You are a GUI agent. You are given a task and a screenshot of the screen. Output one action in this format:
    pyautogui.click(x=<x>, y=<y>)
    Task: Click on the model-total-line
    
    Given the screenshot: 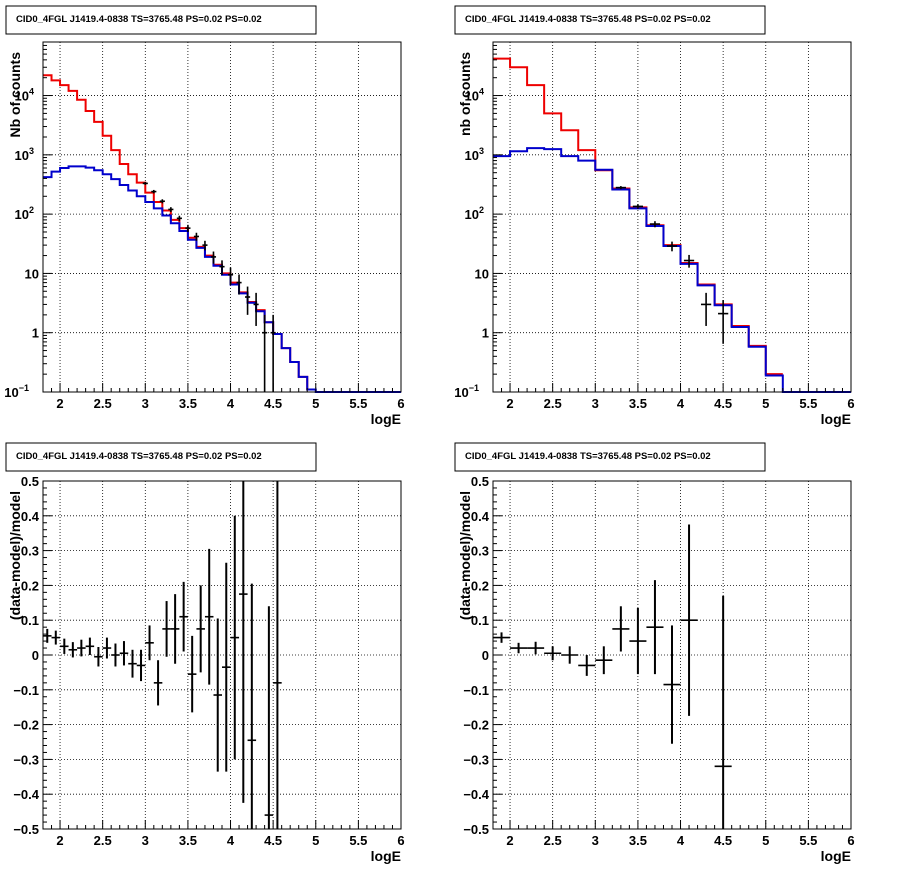 What is the action you would take?
    pyautogui.click(x=179, y=232)
    